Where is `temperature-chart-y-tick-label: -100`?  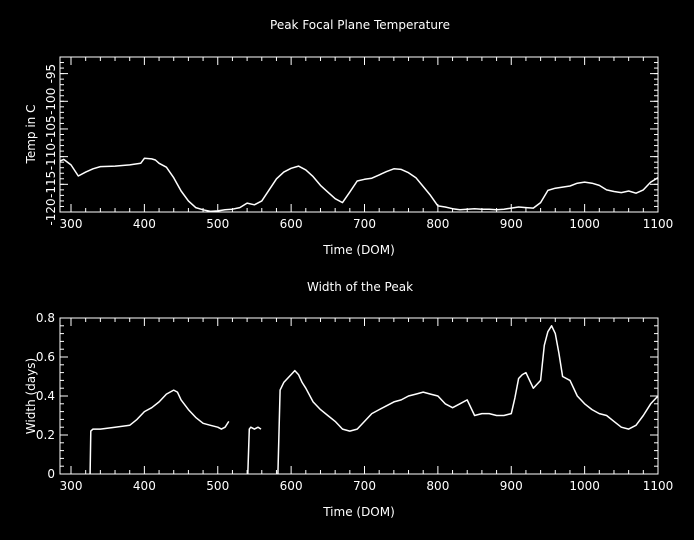 temperature-chart-y-tick-label: -100 is located at coordinates (51, 101).